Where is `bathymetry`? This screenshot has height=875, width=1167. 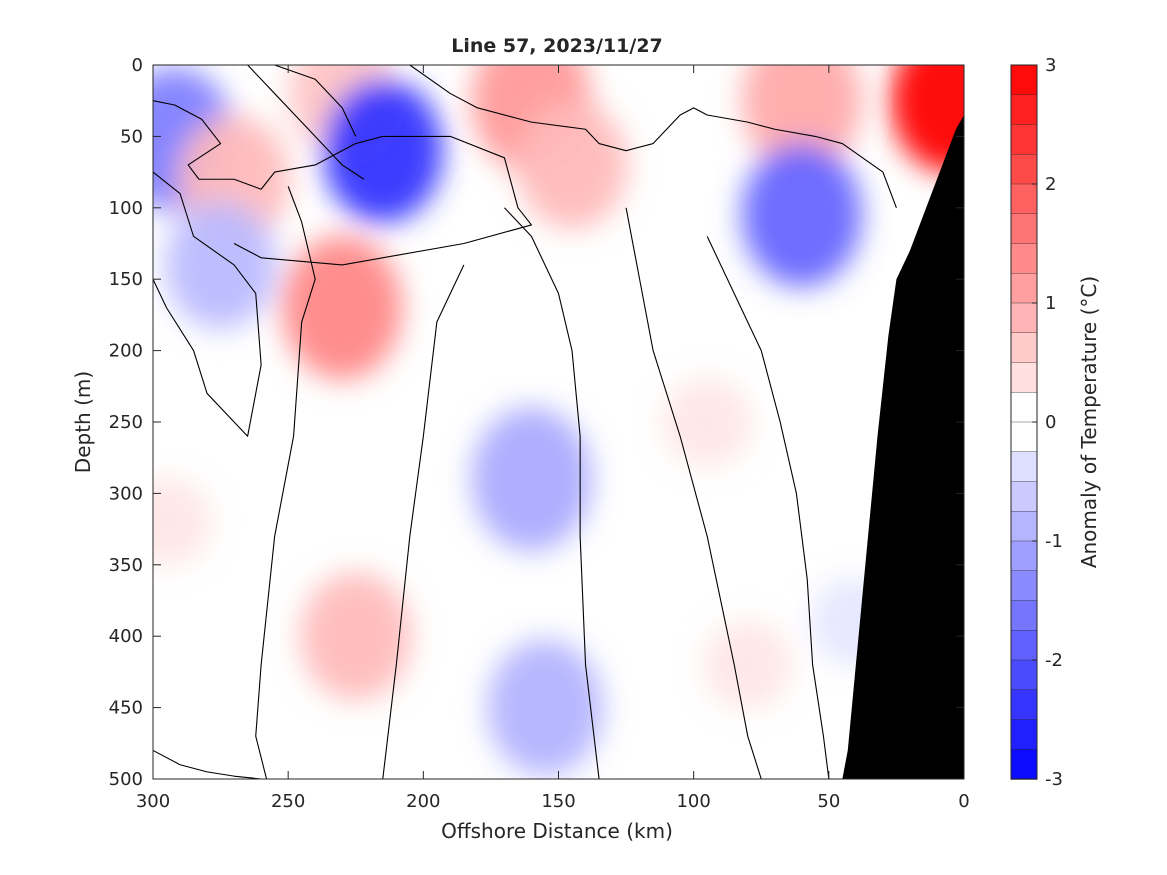
bathymetry is located at coordinates (903, 446).